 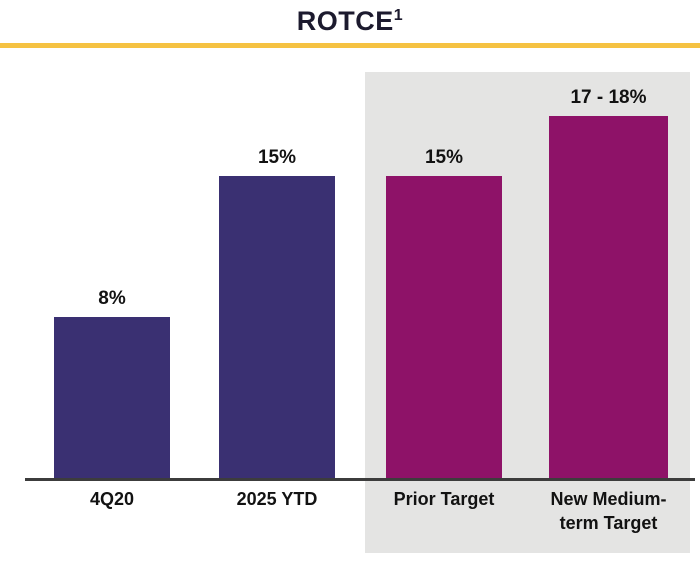 What do you see at coordinates (112, 397) in the screenshot?
I see `bar-4q20` at bounding box center [112, 397].